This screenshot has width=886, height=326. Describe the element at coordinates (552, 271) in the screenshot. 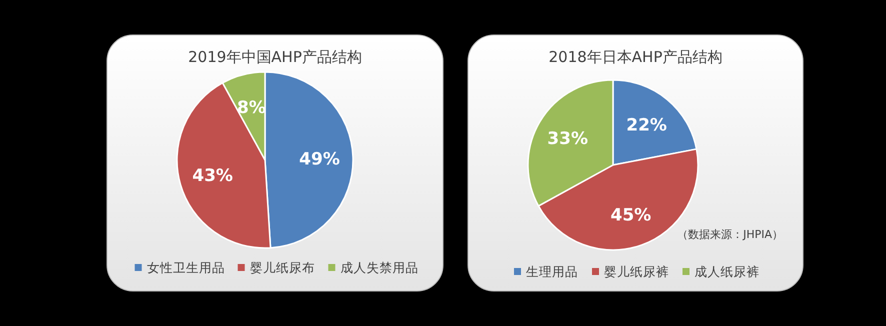

I see `legend-label: 生理用品` at that location.